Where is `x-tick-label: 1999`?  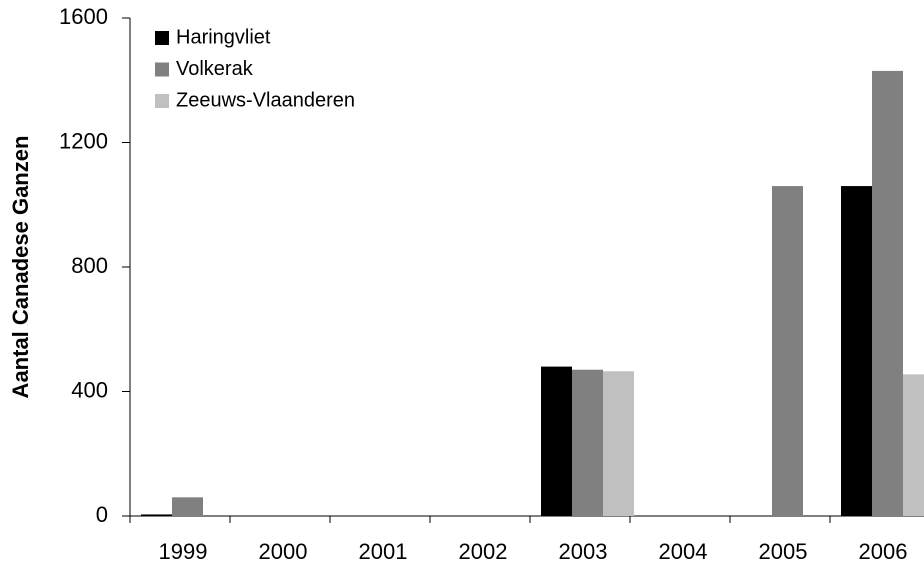
x-tick-label: 1999 is located at coordinates (183, 551).